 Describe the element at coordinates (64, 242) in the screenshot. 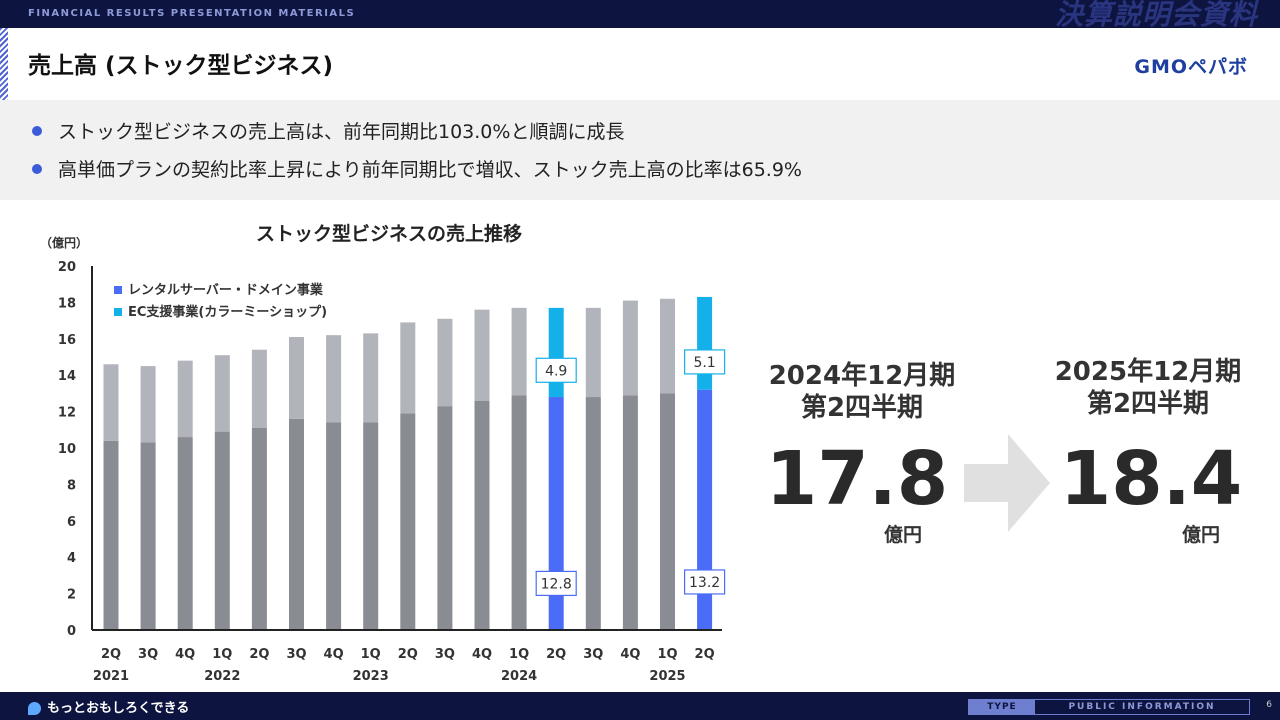

I see `y-axis-unit: （億円）` at that location.